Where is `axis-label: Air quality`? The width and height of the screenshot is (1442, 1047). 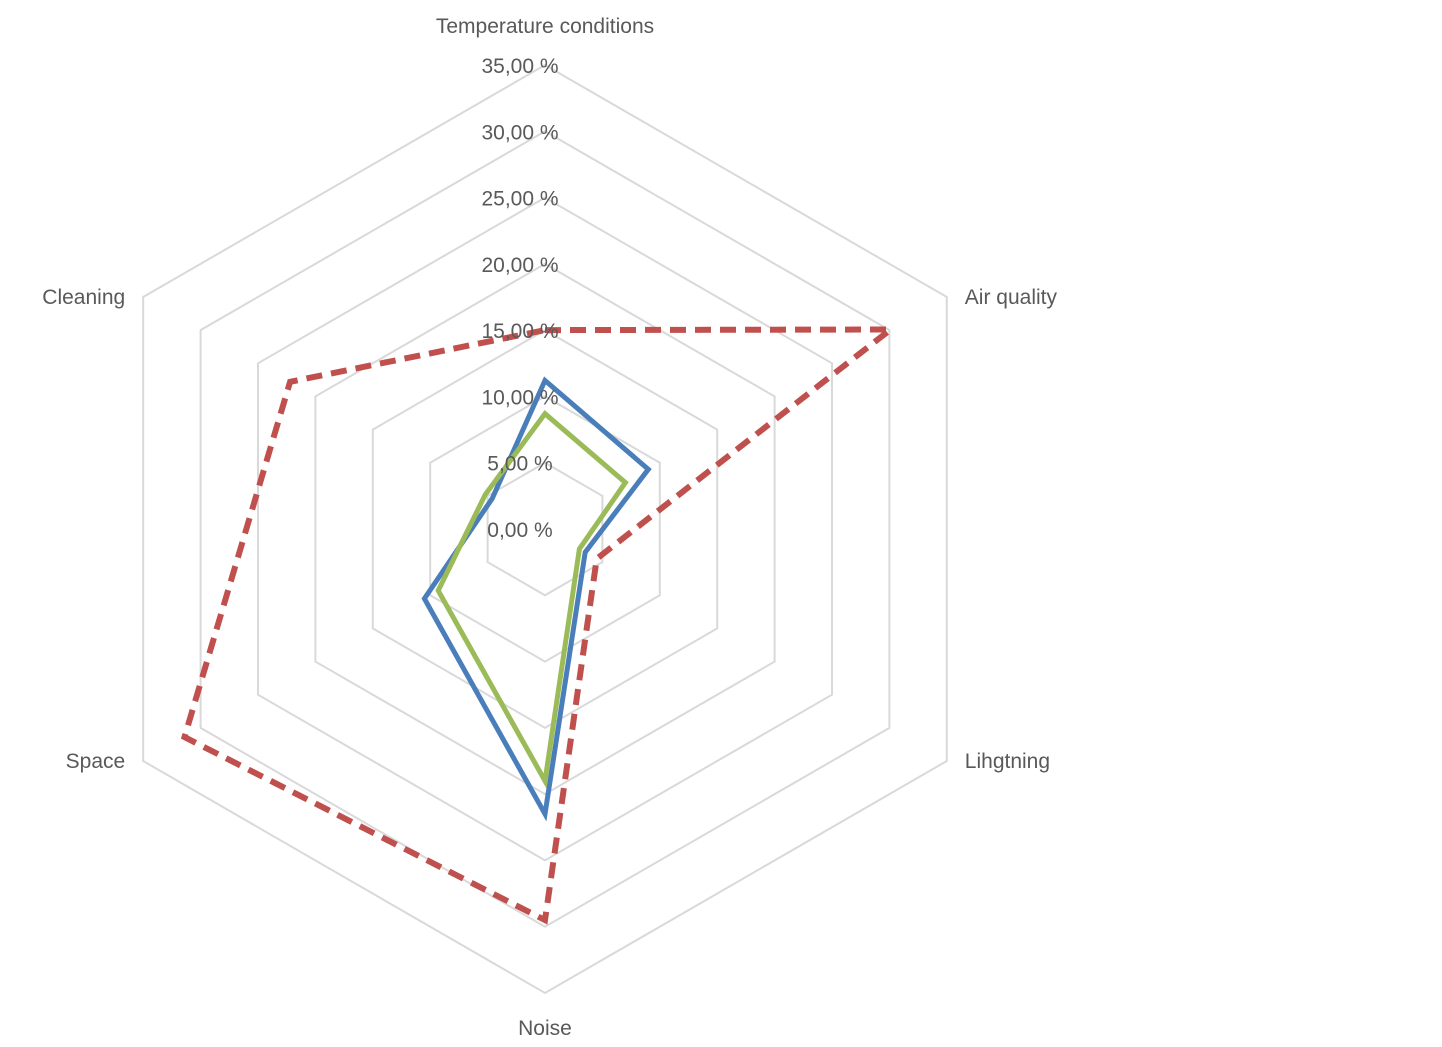
axis-label: Air quality is located at coordinates (1011, 297).